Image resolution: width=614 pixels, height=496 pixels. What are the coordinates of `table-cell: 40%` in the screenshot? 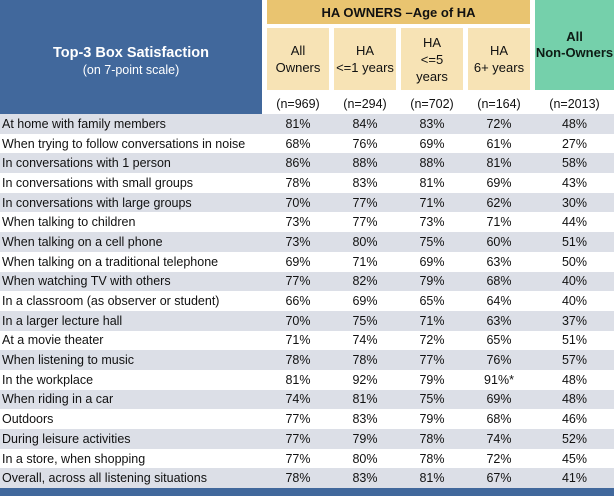 It's located at (574, 301).